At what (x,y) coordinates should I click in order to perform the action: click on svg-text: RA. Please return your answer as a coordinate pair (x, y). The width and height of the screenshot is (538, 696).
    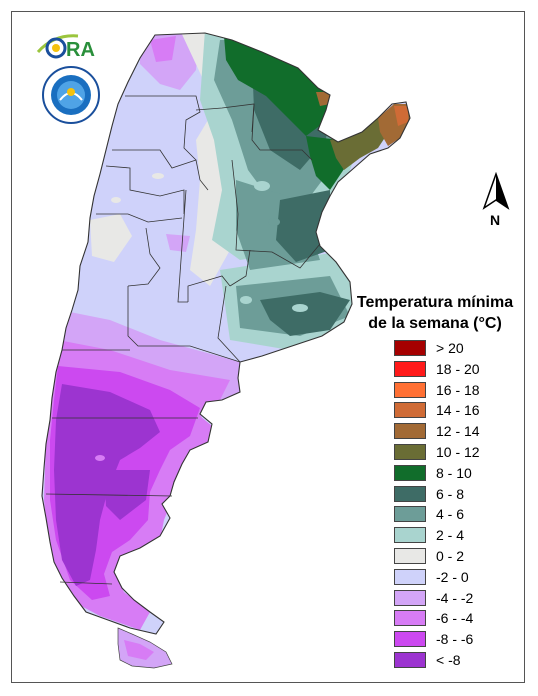
    Looking at the image, I should click on (80, 50).